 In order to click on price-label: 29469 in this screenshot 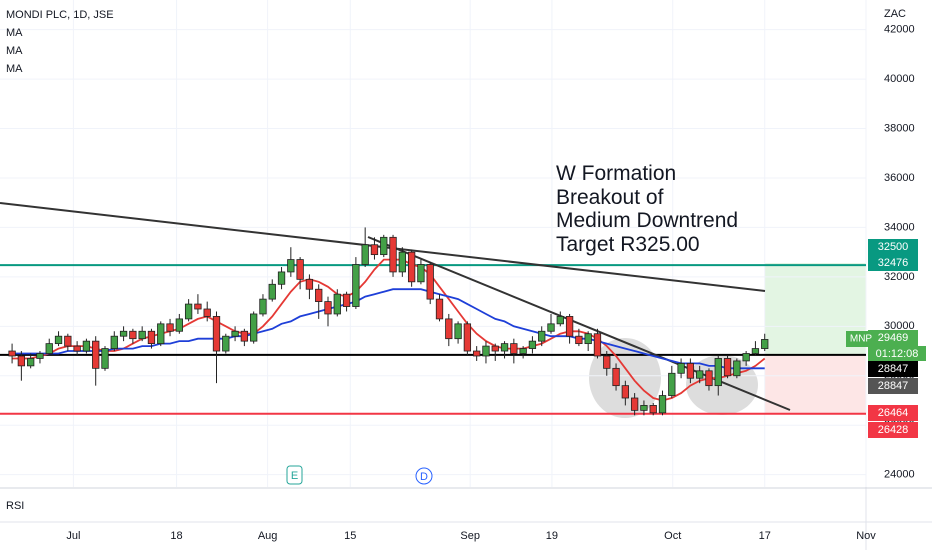, I will do `click(893, 338)`.